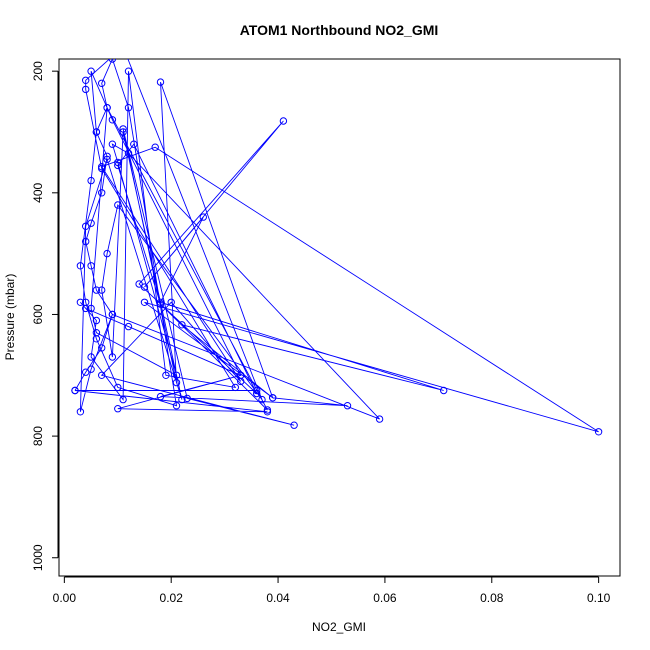  I want to click on y-axis: 200 400 600 800 1000, so click(45, 316).